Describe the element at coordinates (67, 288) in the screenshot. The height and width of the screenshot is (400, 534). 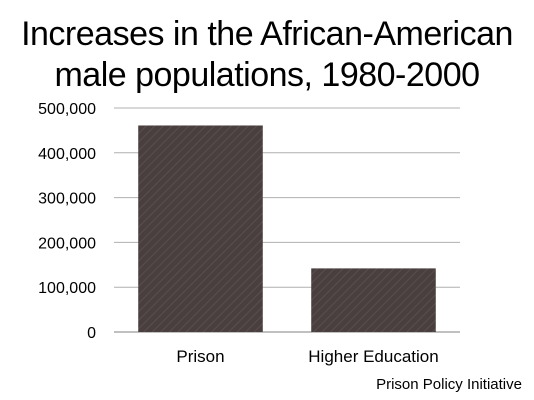
I see `y-tick-label: 100,000` at that location.